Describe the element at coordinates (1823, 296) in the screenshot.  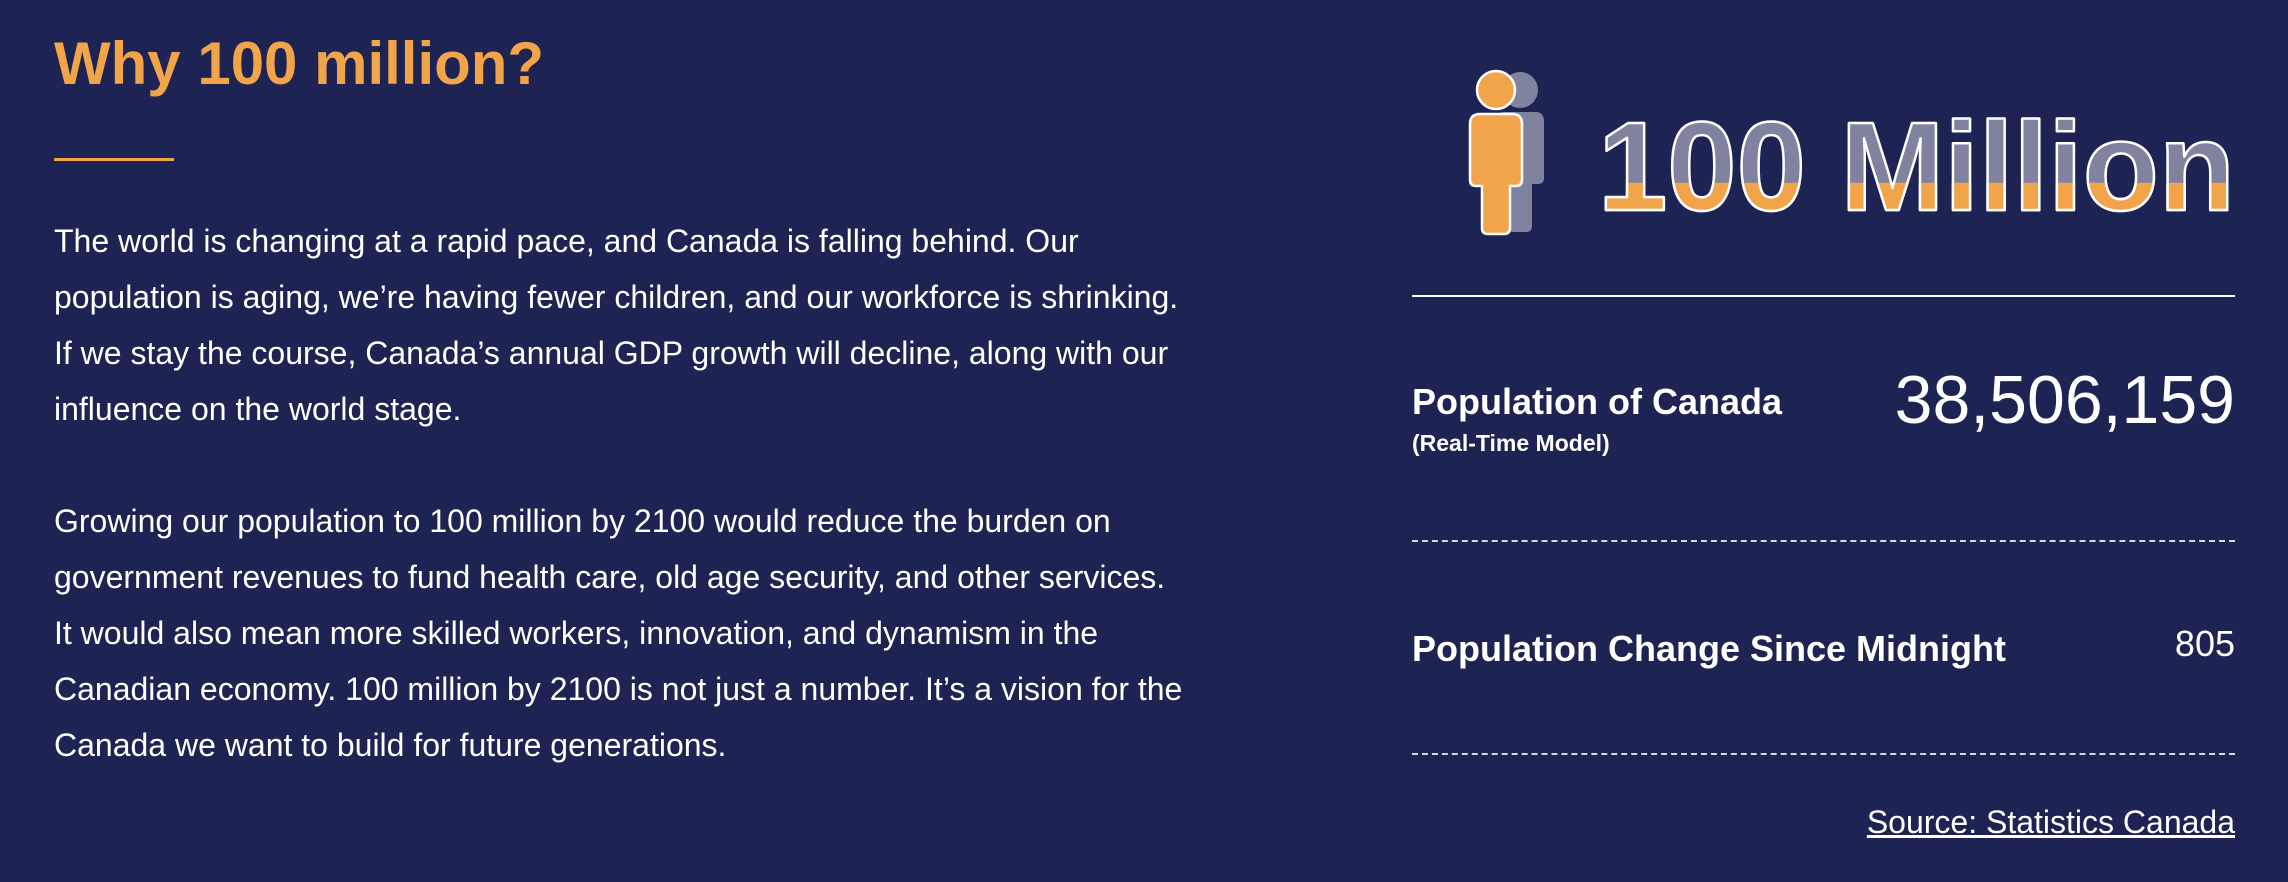
I see `panel-divider` at that location.